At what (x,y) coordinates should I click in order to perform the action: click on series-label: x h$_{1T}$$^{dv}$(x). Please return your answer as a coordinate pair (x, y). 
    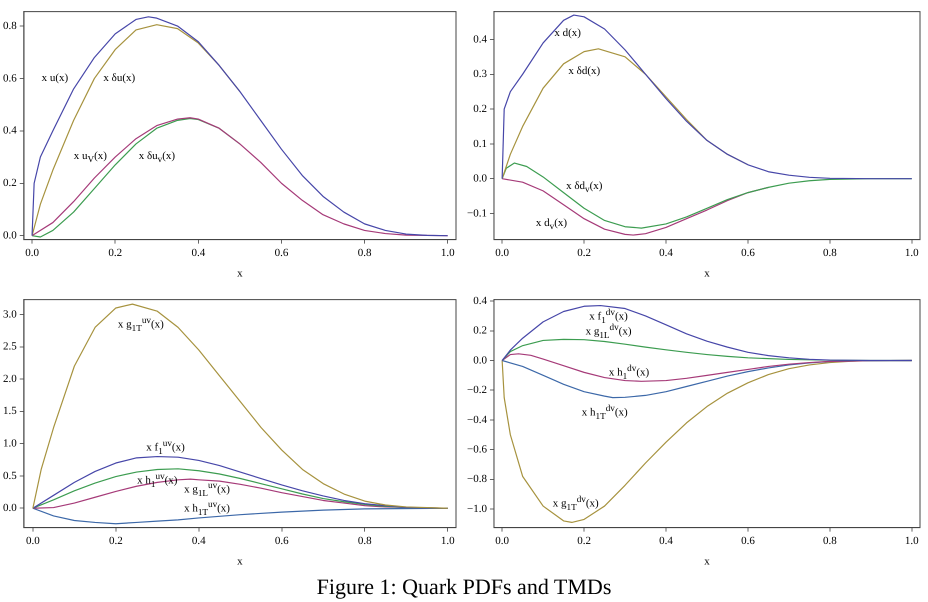
    Looking at the image, I should click on (605, 413).